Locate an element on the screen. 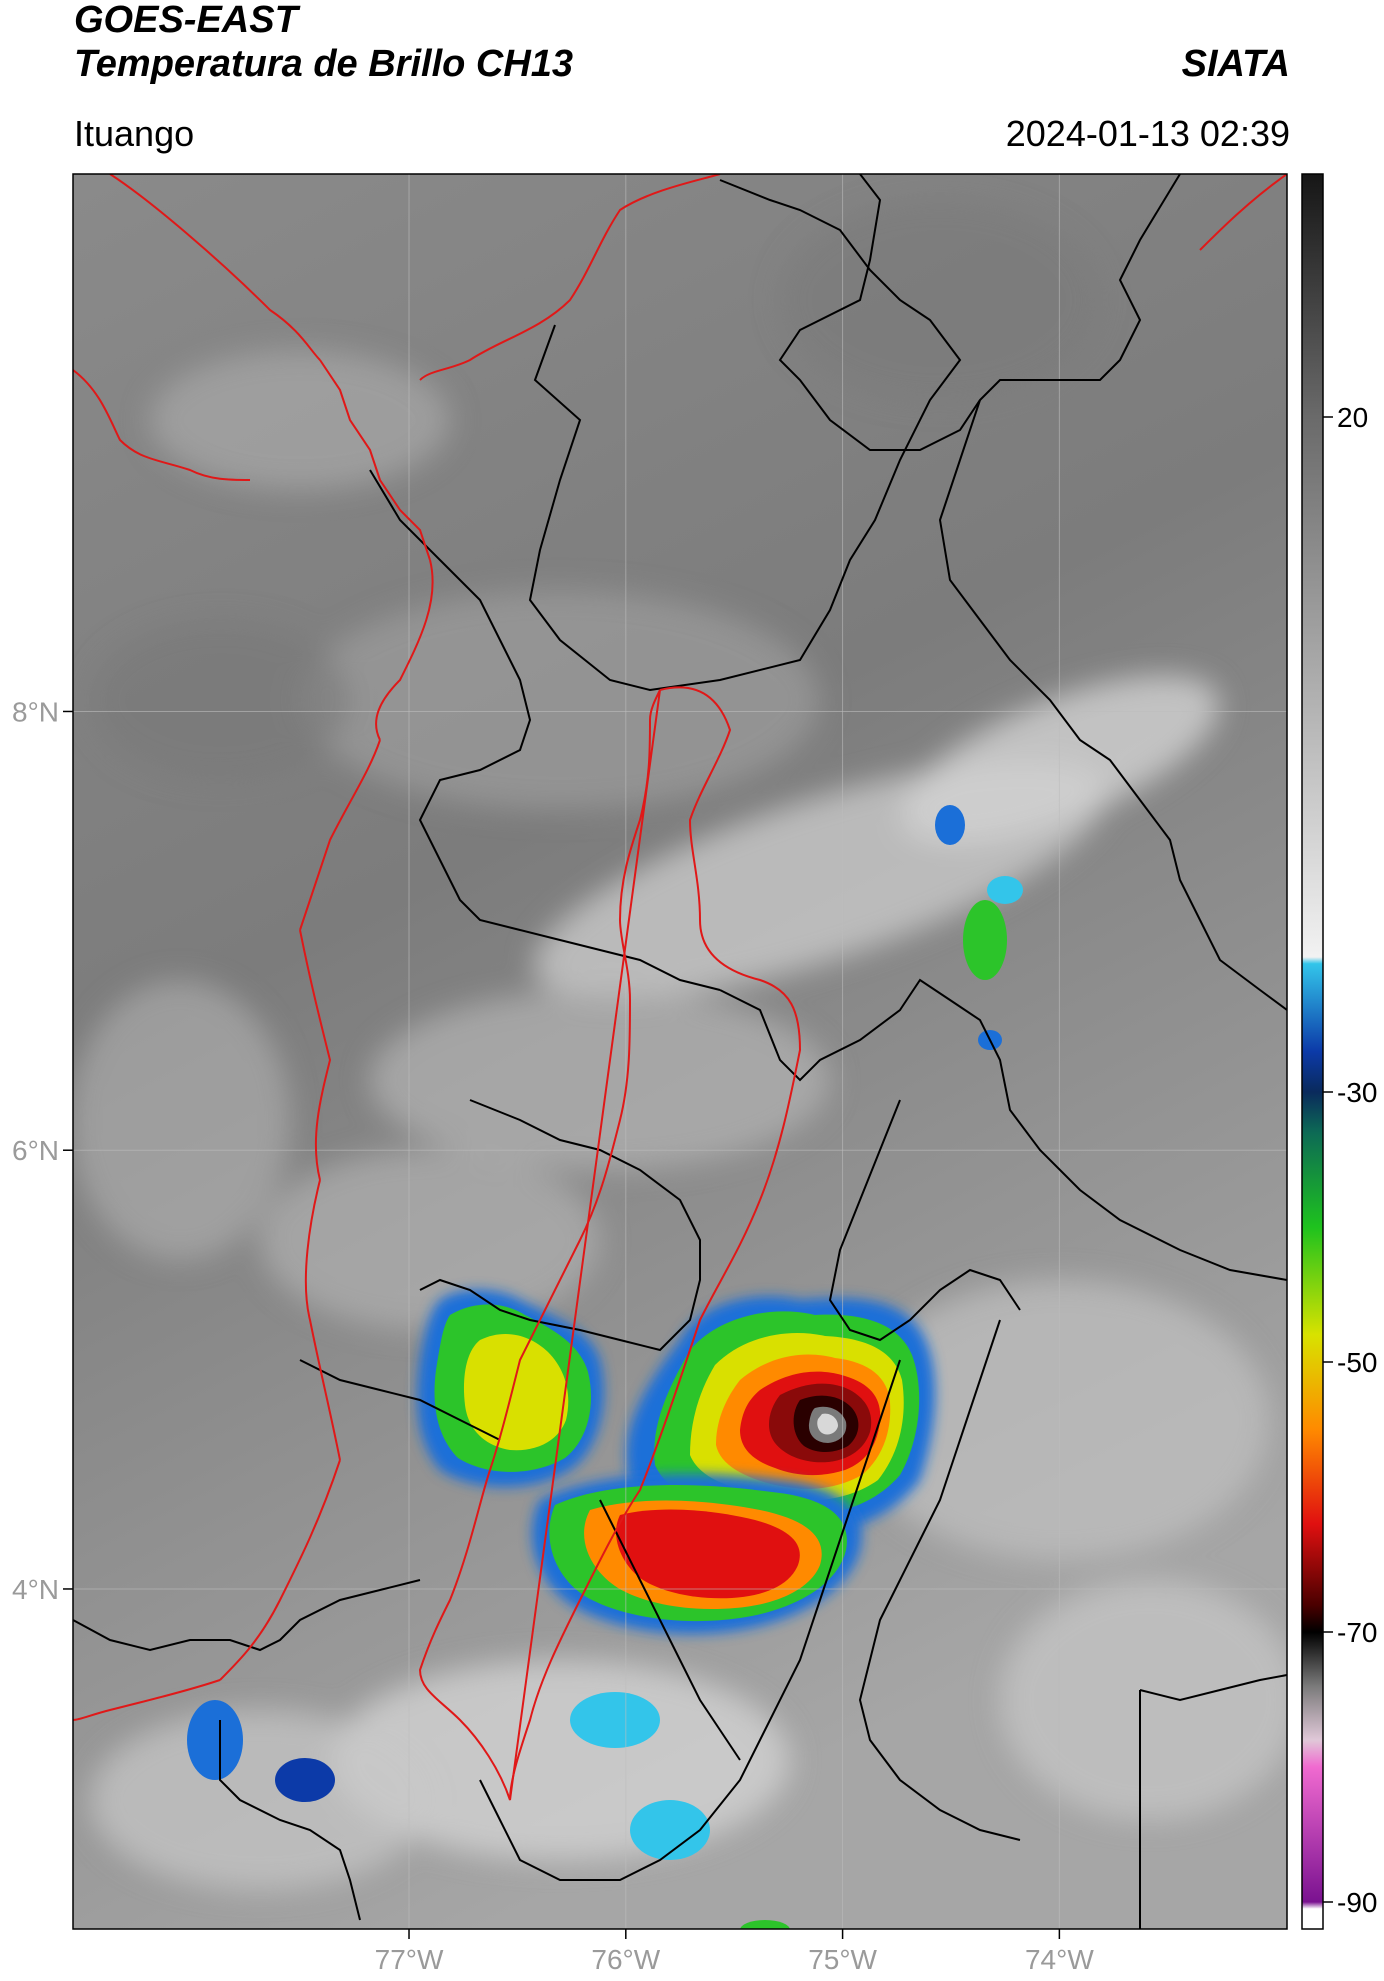  brand-label: SIATA is located at coordinates (1235, 64).